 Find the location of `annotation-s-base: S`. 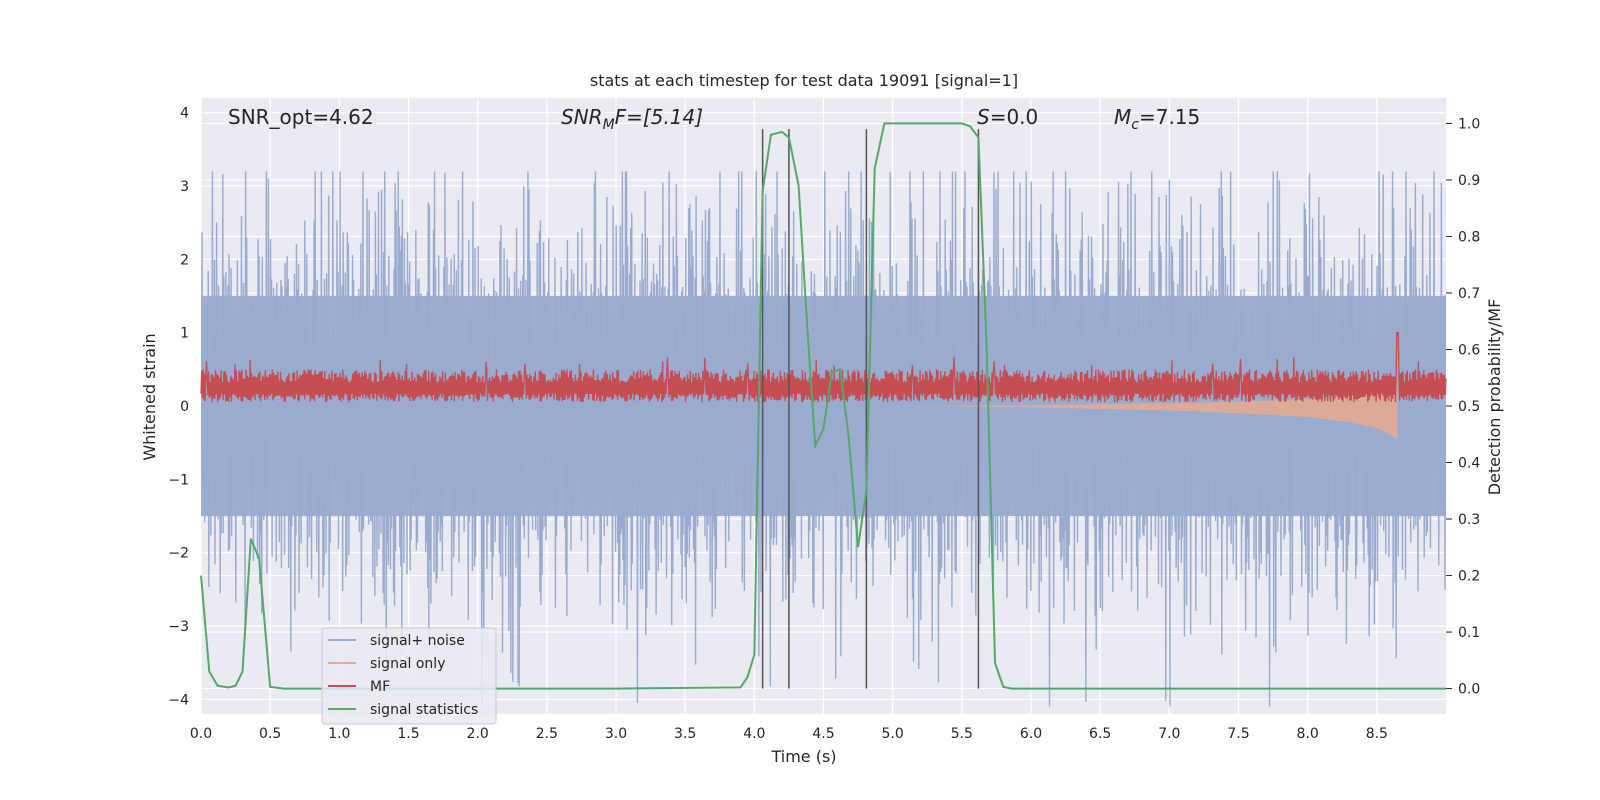

annotation-s-base: S is located at coordinates (983, 117).